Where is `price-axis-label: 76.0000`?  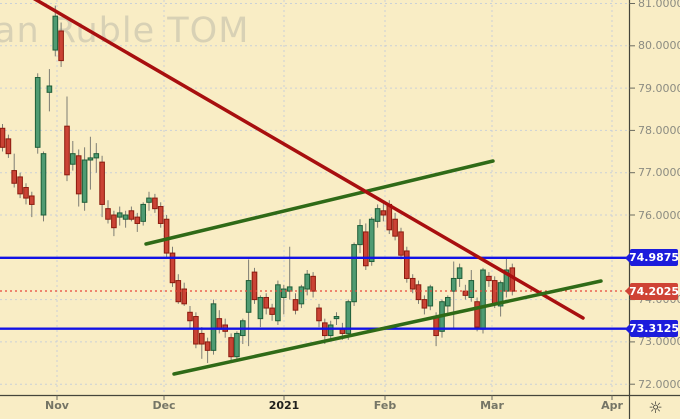
price-axis-label: 76.0000 is located at coordinates (659, 215).